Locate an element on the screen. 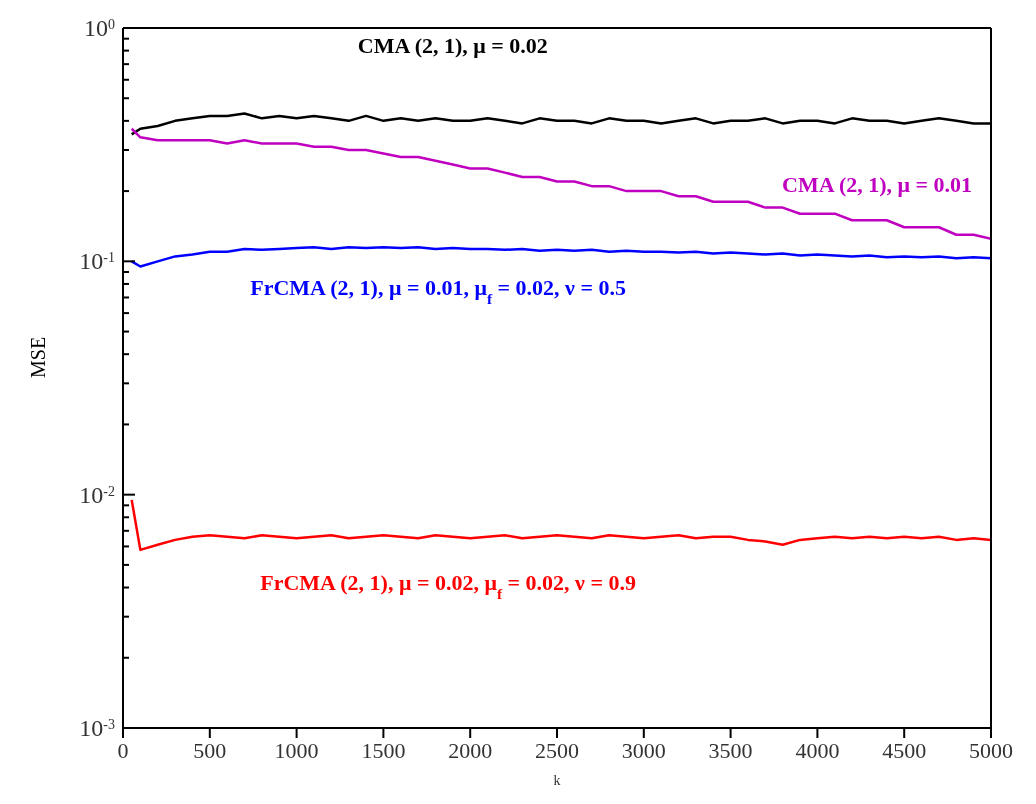 The image size is (1036, 804). text: CMA (2, 1), μ = 0.02 is located at coordinates (452, 45).